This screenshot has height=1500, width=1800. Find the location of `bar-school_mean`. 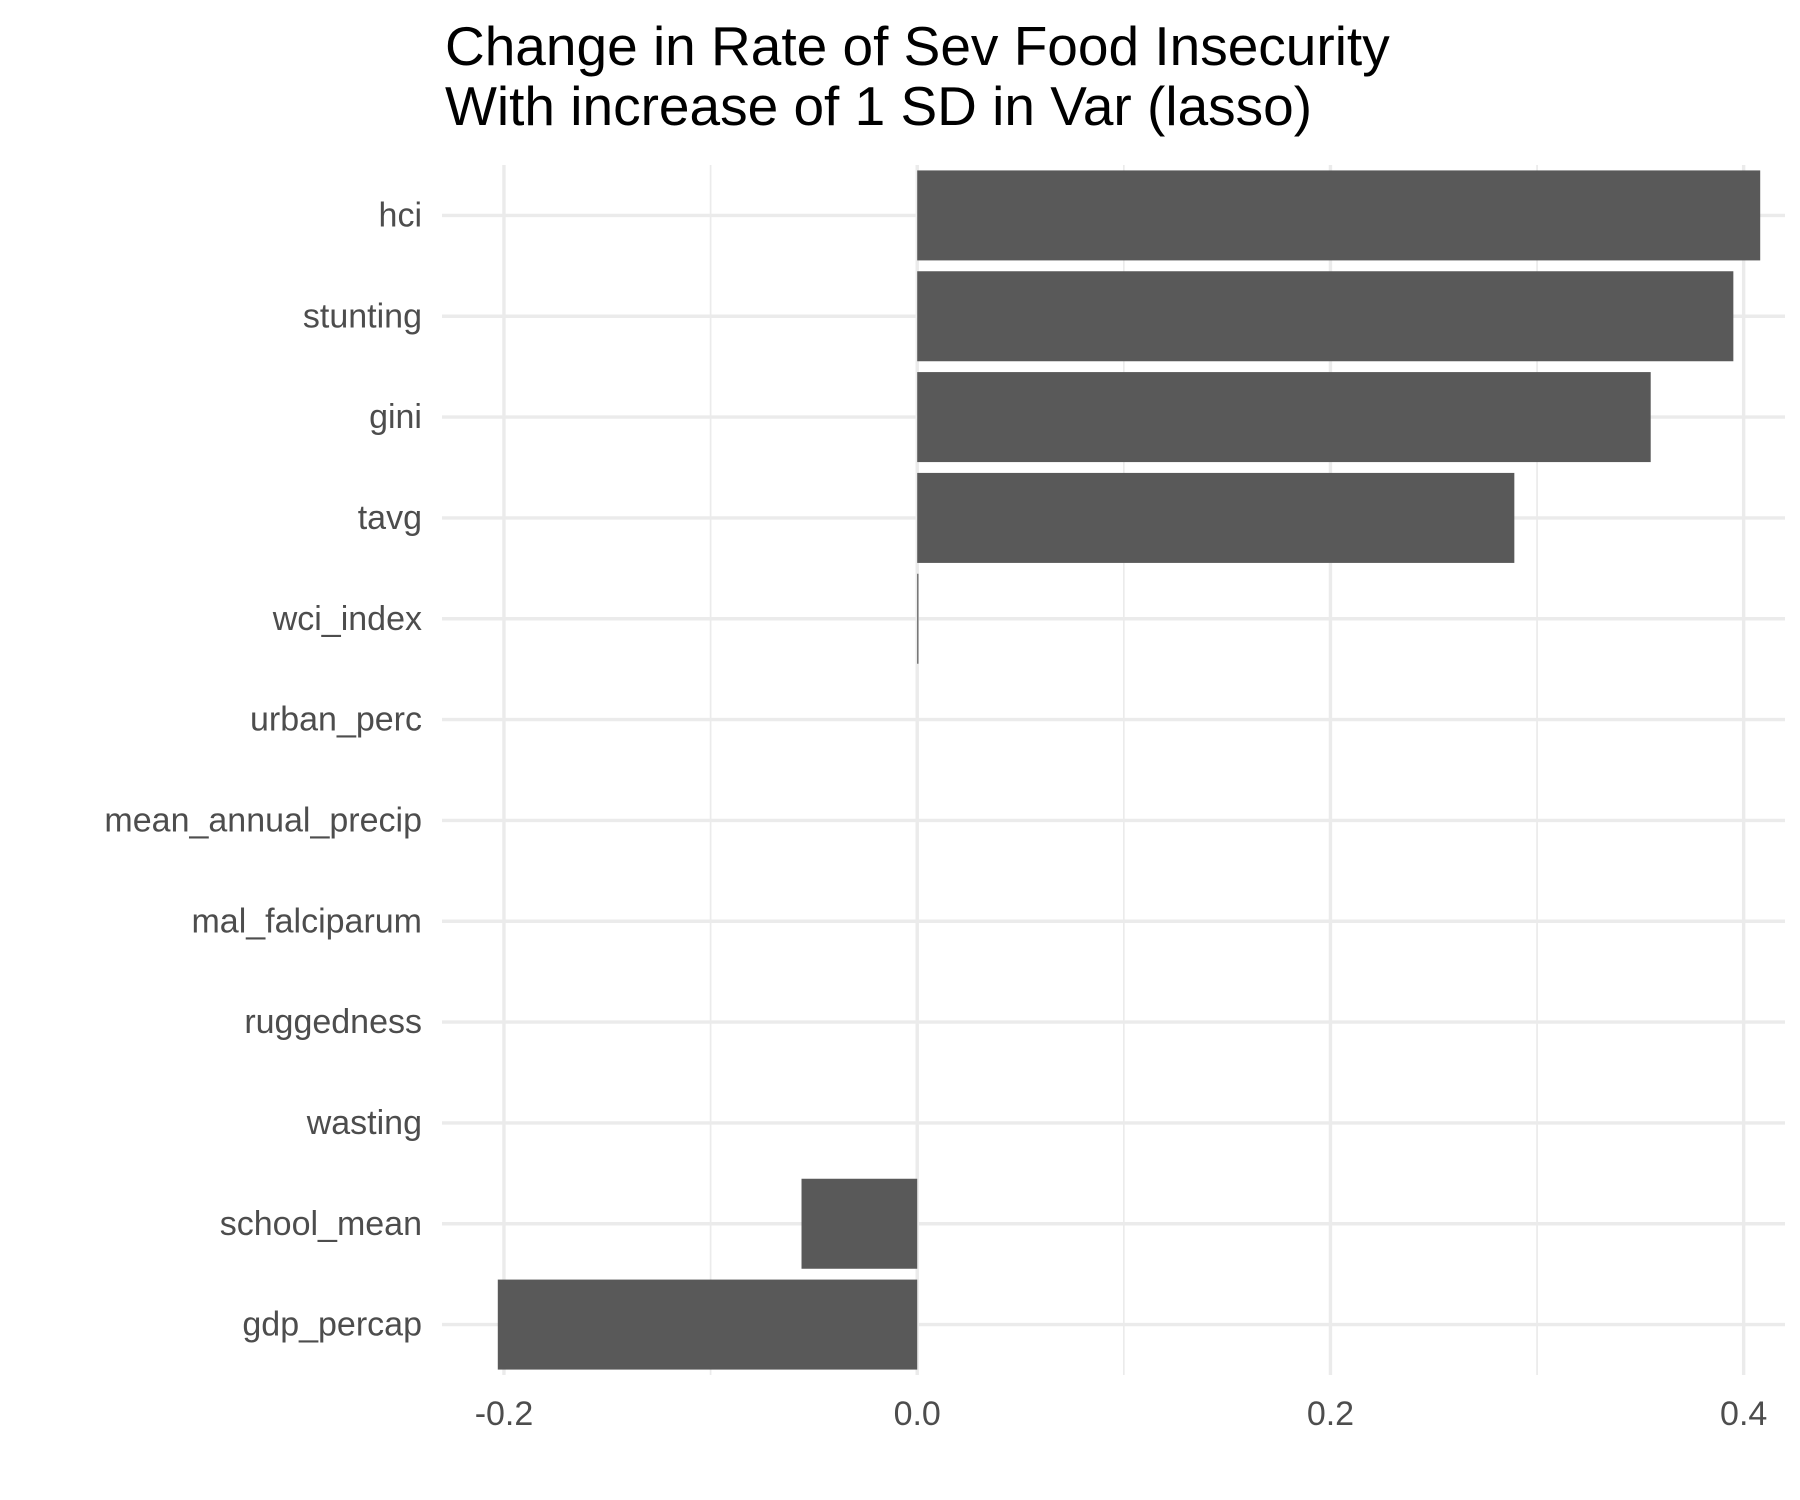

bar-school_mean is located at coordinates (859, 1223).